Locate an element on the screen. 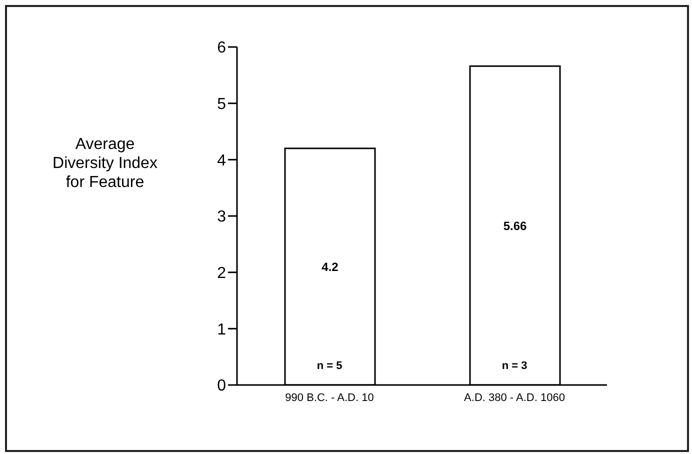 The image size is (692, 454). y-tick-label: 6 is located at coordinates (221, 48).